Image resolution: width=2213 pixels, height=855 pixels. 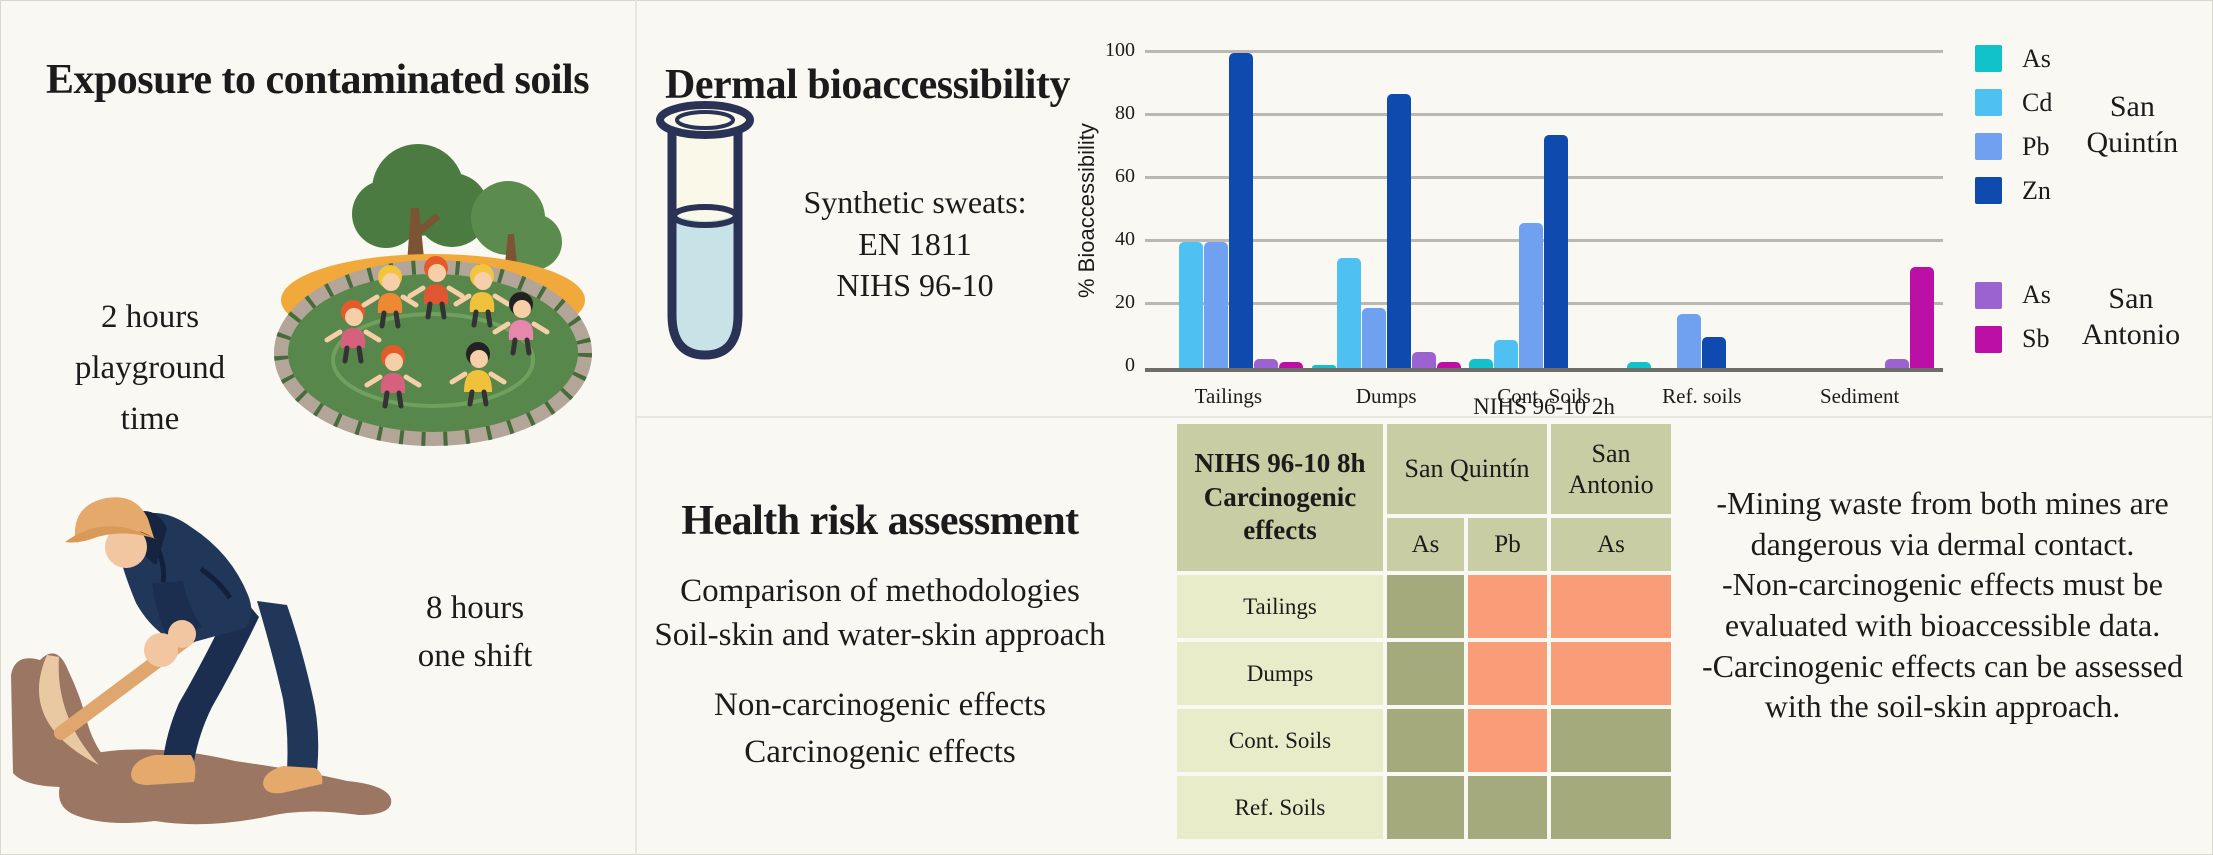 I want to click on legend-group-San Antonio: As Sb San Antonio, so click(x=2086, y=316).